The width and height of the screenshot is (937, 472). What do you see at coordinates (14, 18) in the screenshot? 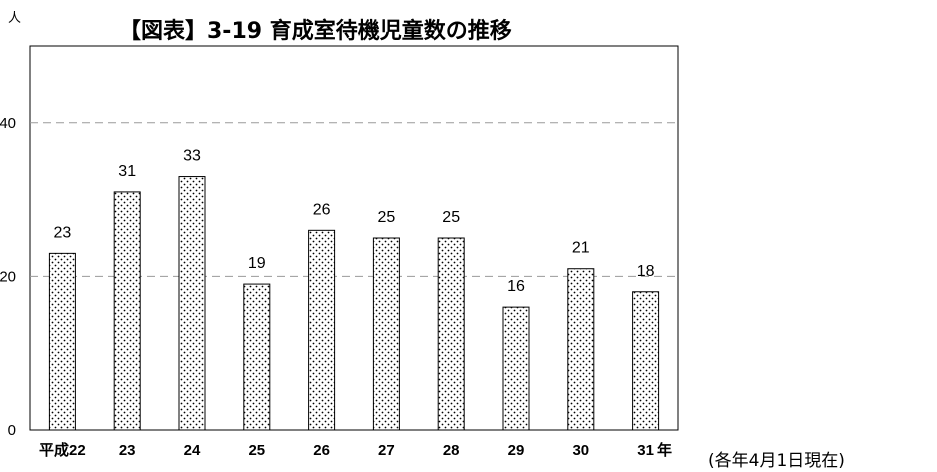
I see `y-axis-unit-label: 人` at bounding box center [14, 18].